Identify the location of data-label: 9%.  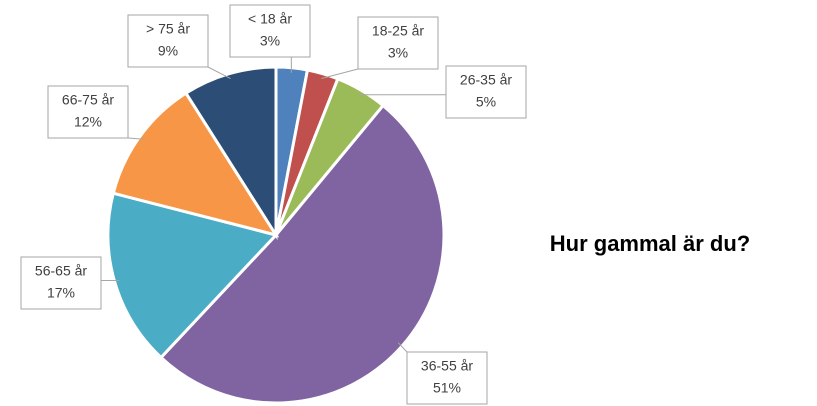
(168, 51).